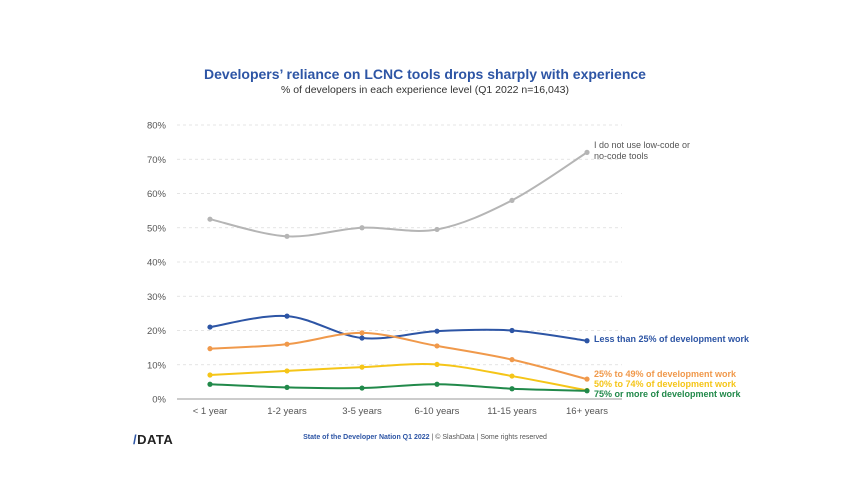 Image resolution: width=850 pixels, height=478 pixels. I want to click on x-tick-label: 6-10 years, so click(437, 411).